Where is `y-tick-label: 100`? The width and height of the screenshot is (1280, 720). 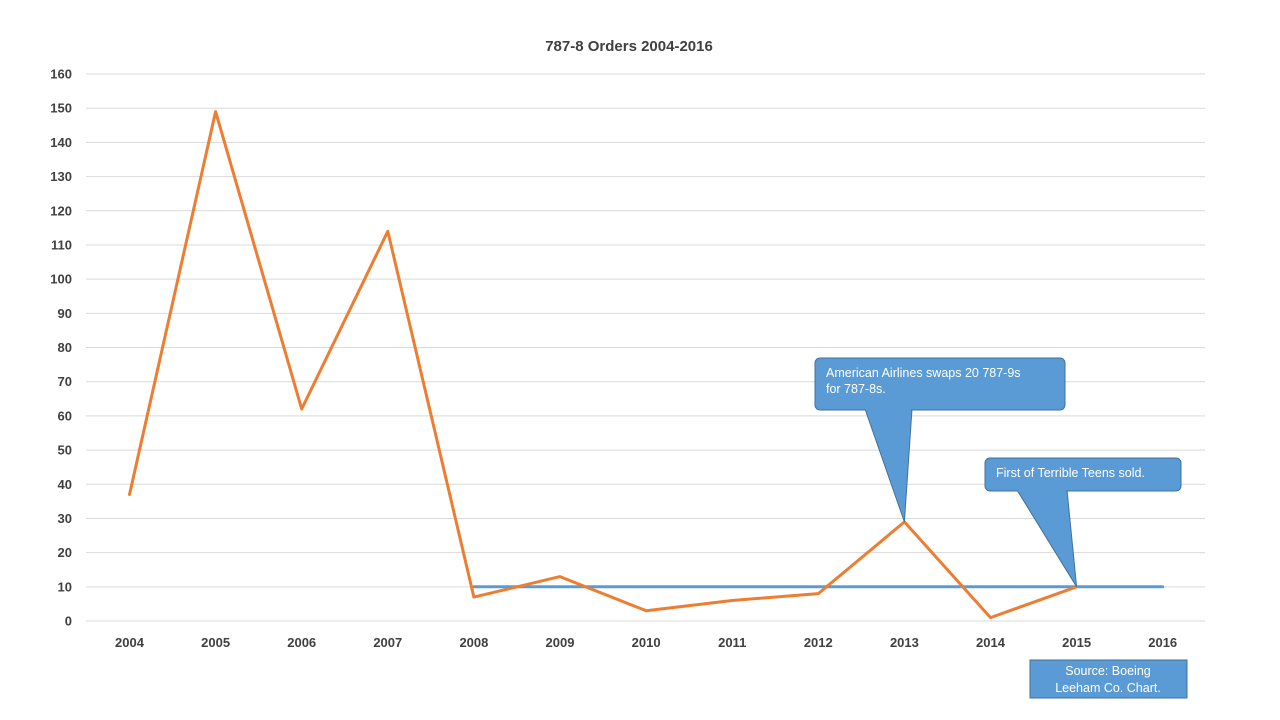
y-tick-label: 100 is located at coordinates (61, 279).